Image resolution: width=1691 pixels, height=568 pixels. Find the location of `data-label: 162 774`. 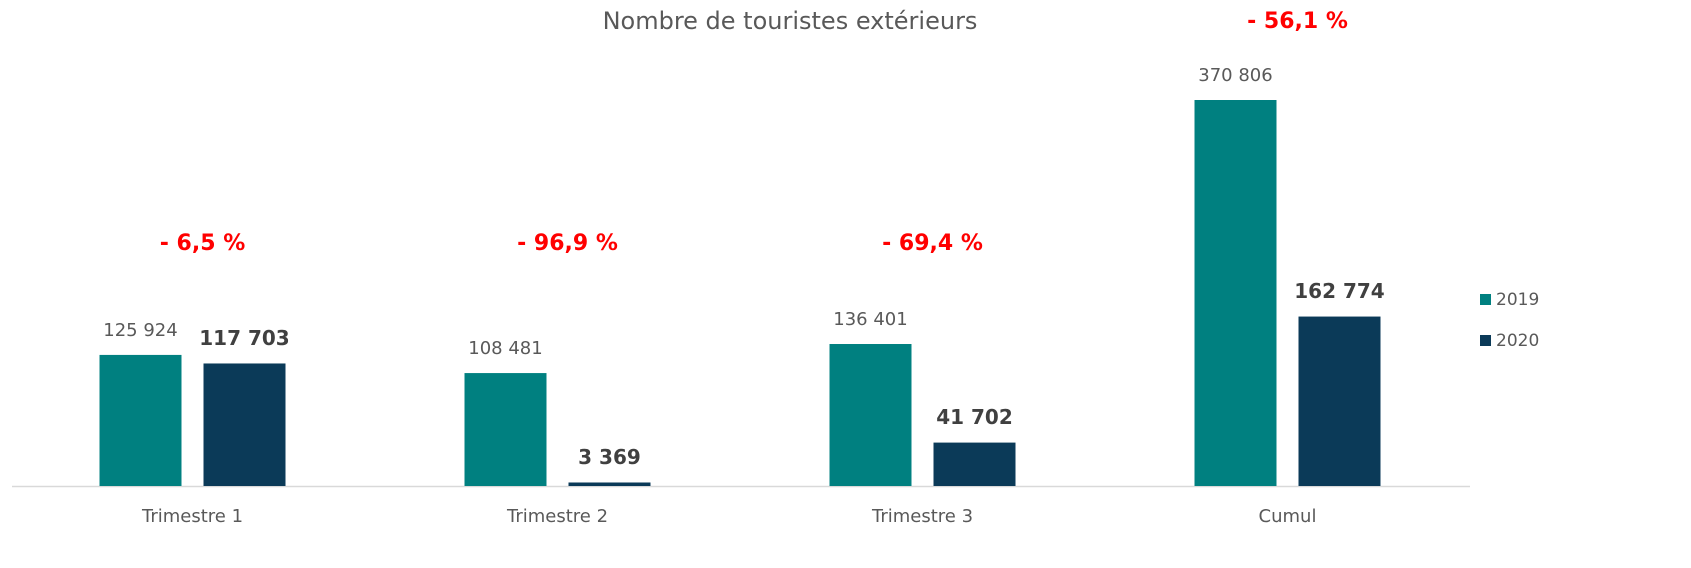

data-label: 162 774 is located at coordinates (1339, 291).